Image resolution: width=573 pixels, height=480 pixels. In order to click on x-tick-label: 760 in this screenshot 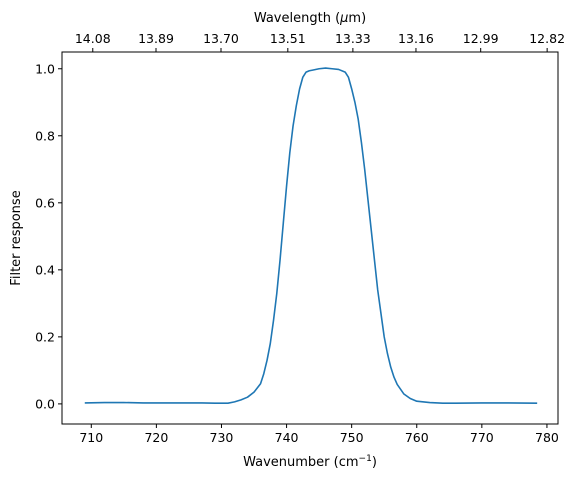, I will do `click(417, 437)`.